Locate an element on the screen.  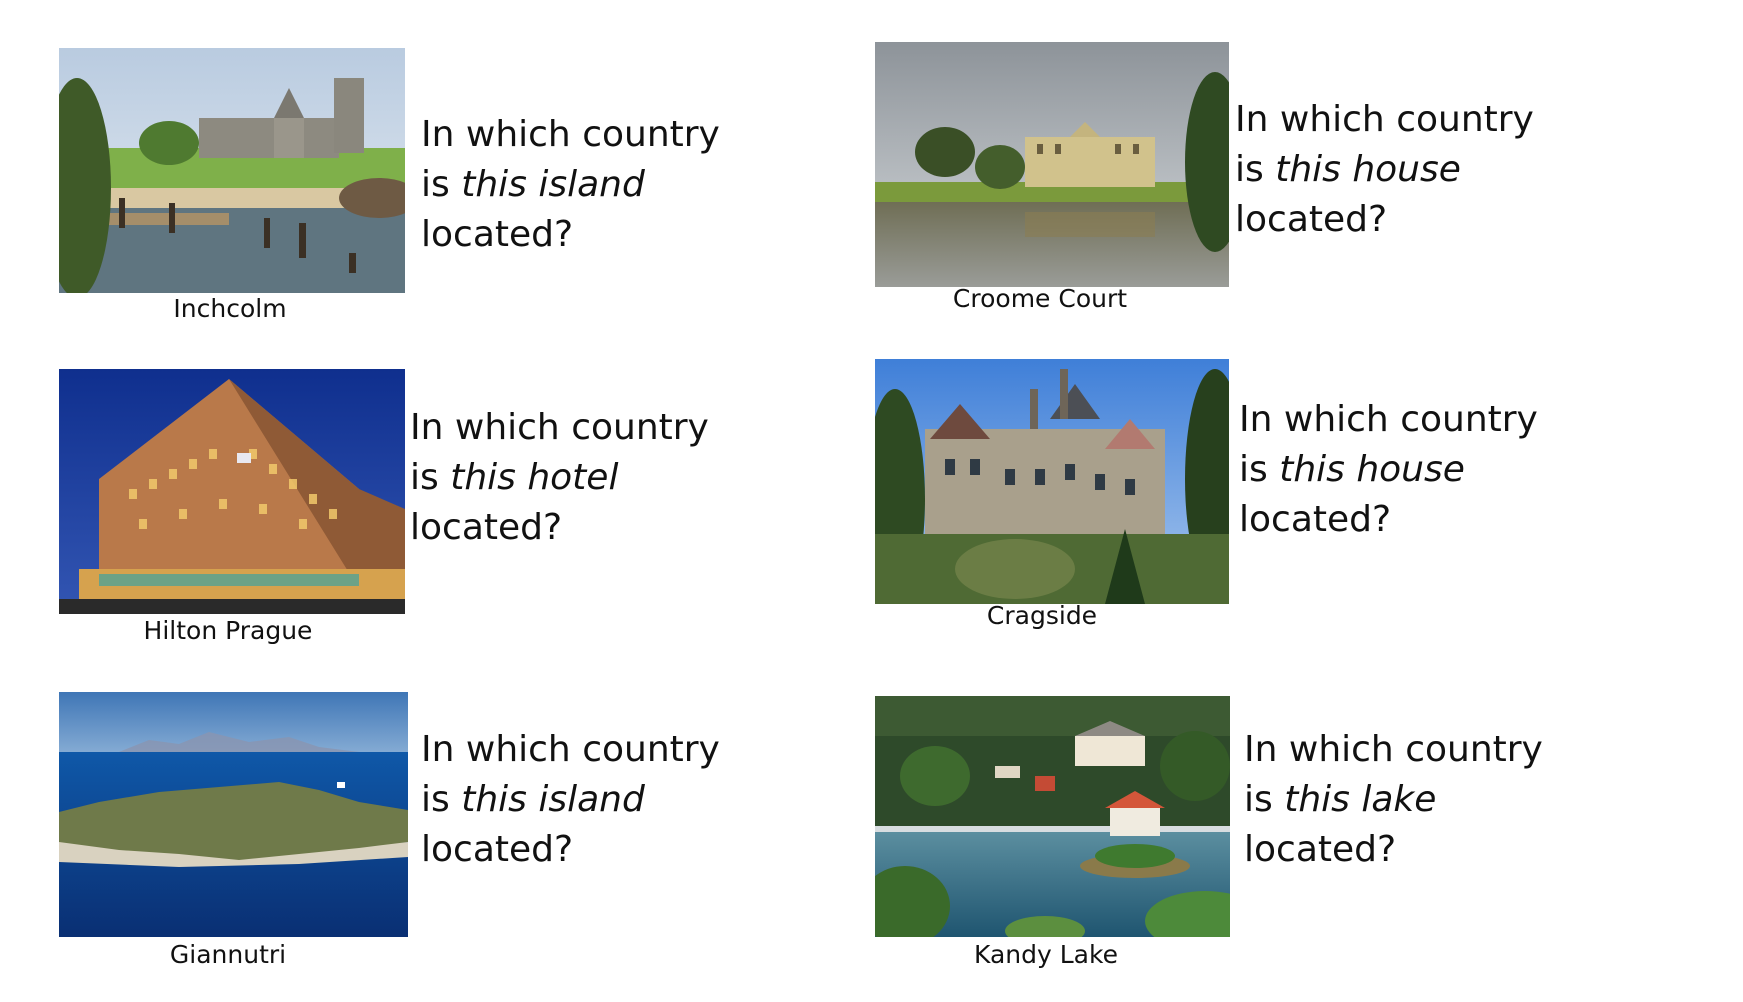
question-line-2: is this hotel is located at coordinates (559, 478).